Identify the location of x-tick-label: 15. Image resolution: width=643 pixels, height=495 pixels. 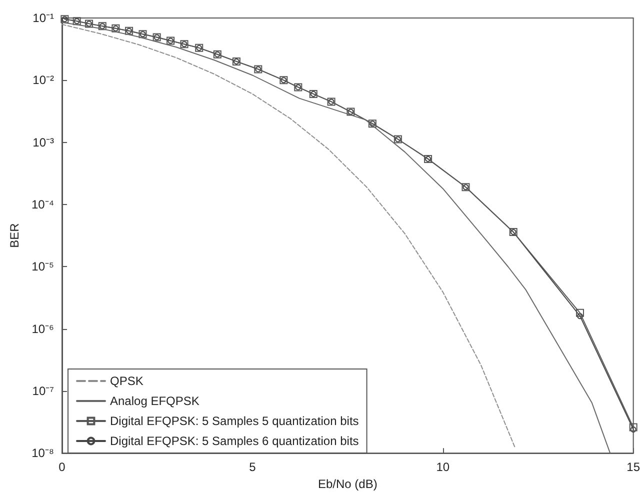
(633, 467).